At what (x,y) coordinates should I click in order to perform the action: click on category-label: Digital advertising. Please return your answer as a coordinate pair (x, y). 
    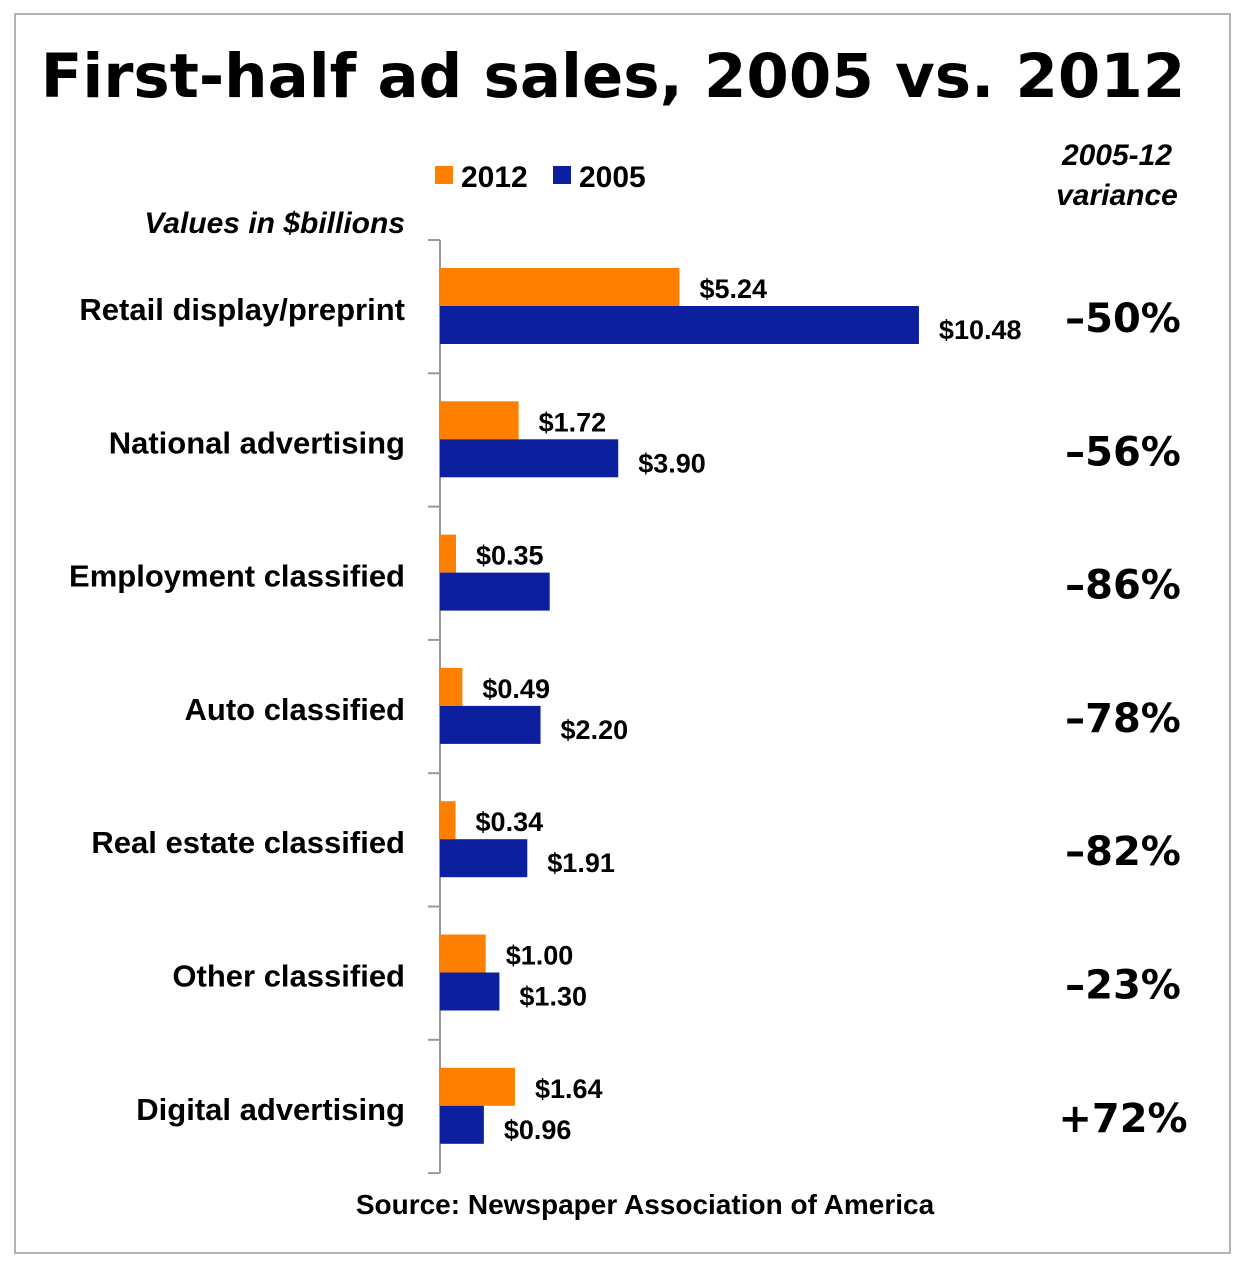
    Looking at the image, I should click on (270, 1109).